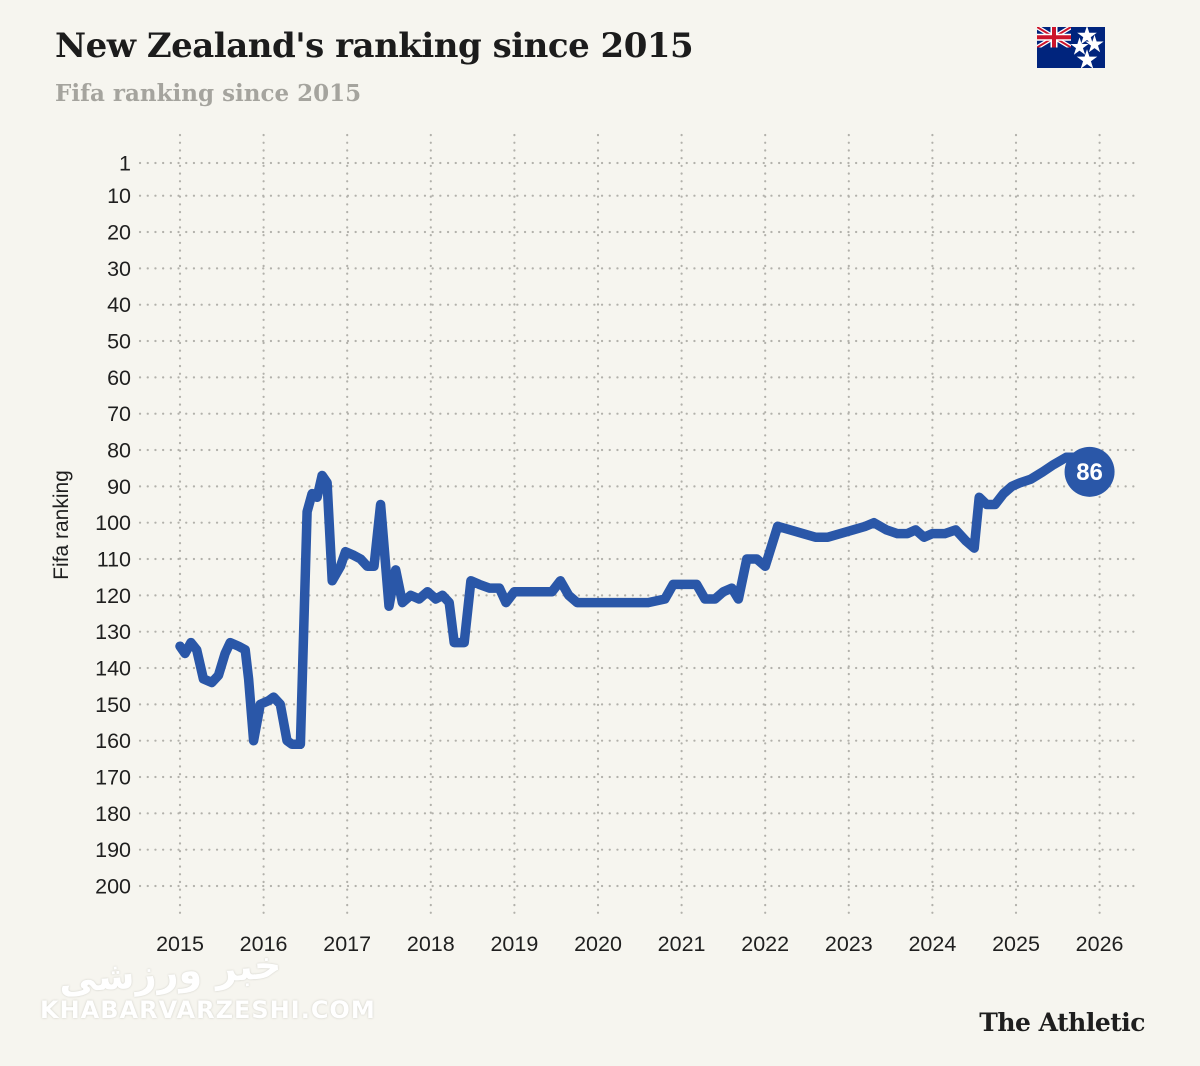  Describe the element at coordinates (1016, 944) in the screenshot. I see `x-tick-2025: 2025` at that location.